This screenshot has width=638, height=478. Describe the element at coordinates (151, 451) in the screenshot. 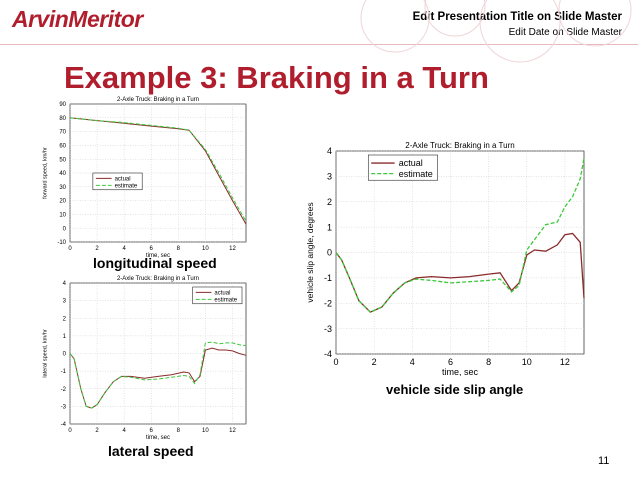

I see `caption-lateral-speed: lateral speed` at that location.